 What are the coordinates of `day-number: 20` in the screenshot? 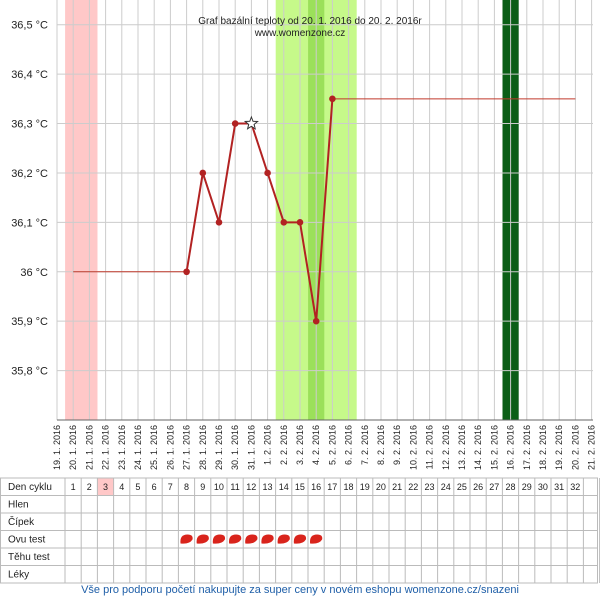 It's located at (381, 487).